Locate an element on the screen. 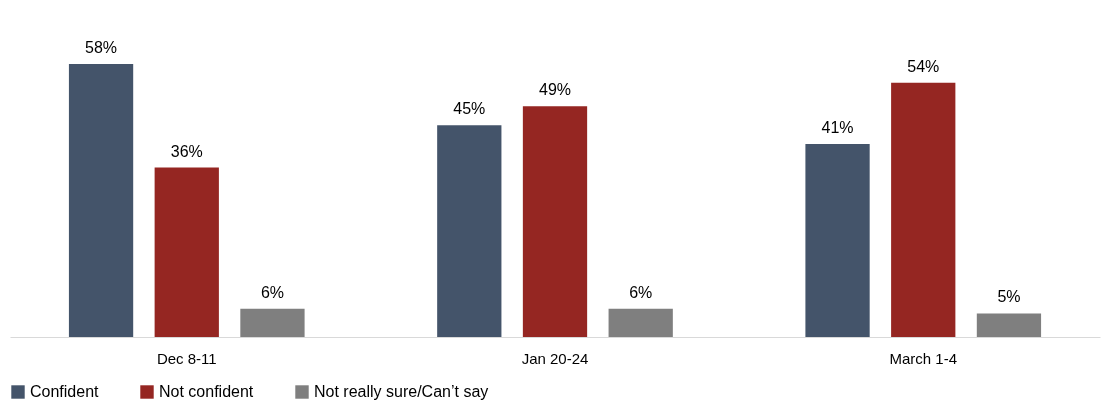 Image resolution: width=1110 pixels, height=419 pixels. x-tick-label: March 1-4 is located at coordinates (923, 358).